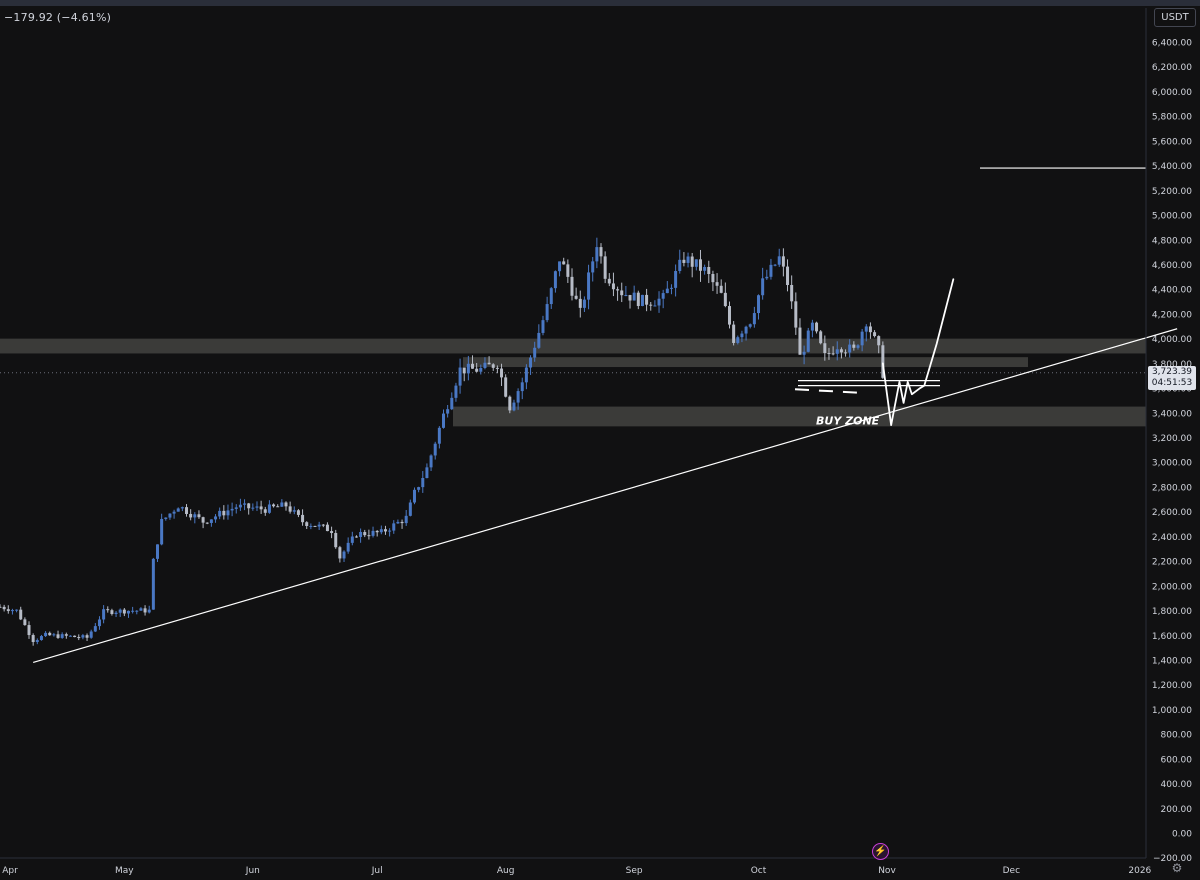 The image size is (1200, 880). What do you see at coordinates (1172, 118) in the screenshot?
I see `y-tick-label: 5,800.00` at bounding box center [1172, 118].